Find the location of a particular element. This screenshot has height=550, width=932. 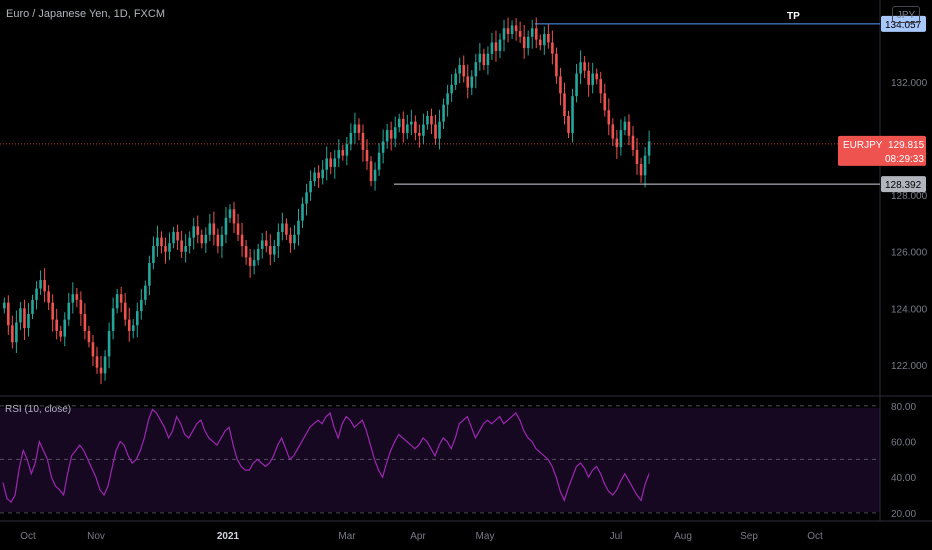

support-price-label: 128.392 is located at coordinates (903, 185).